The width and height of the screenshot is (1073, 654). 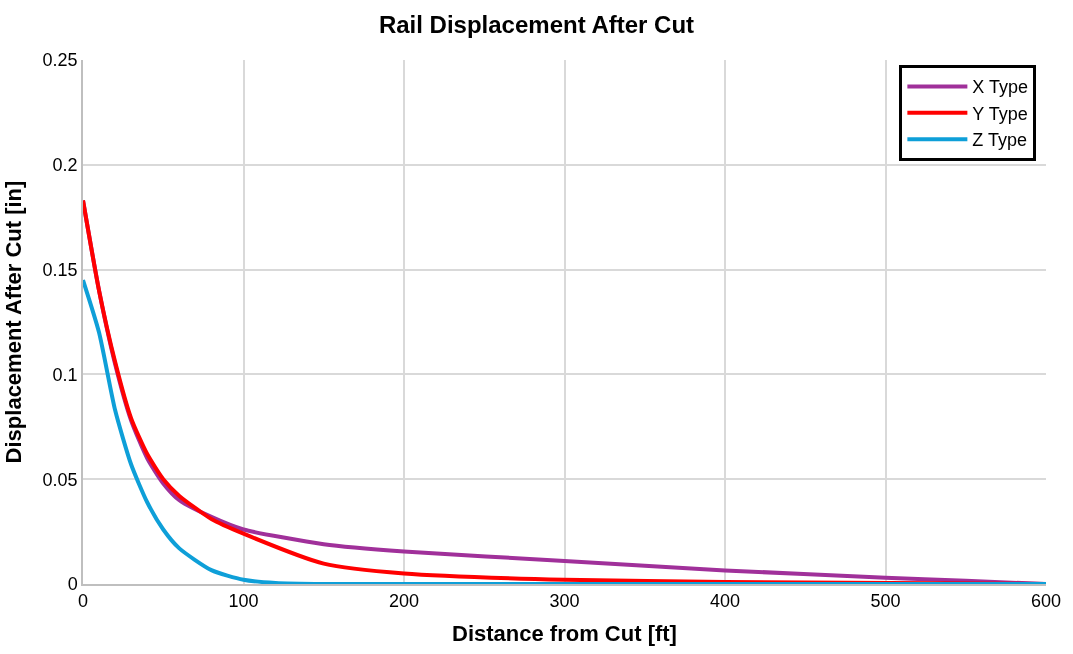 I want to click on y-tick-label: 0.25, so click(x=60, y=60).